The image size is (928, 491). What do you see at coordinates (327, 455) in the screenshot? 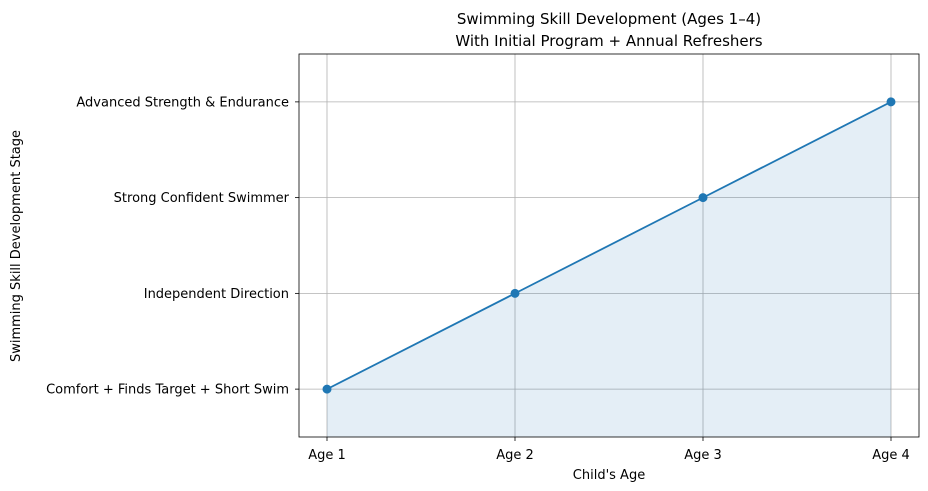
I see `x-tick-label: Age 1` at bounding box center [327, 455].